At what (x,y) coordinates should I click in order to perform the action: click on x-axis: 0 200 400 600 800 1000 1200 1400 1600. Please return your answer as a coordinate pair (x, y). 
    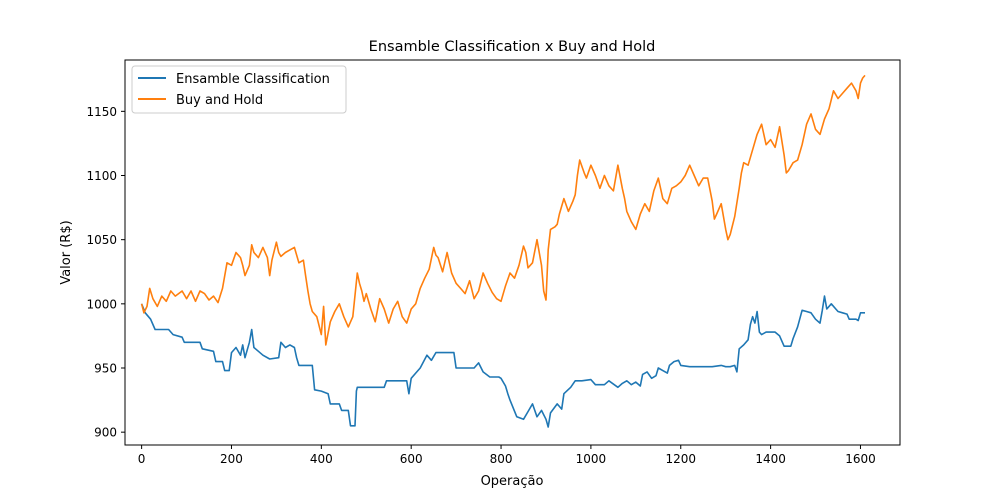
    Looking at the image, I should click on (507, 455).